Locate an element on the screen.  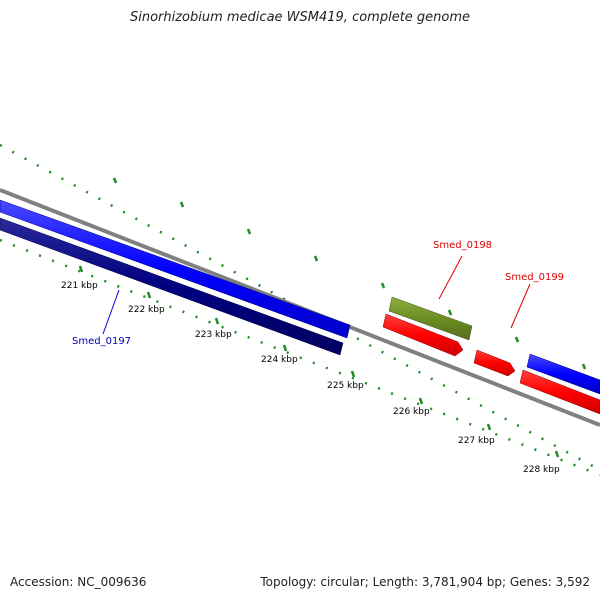
tick-label: 227 kbp is located at coordinates (476, 441).